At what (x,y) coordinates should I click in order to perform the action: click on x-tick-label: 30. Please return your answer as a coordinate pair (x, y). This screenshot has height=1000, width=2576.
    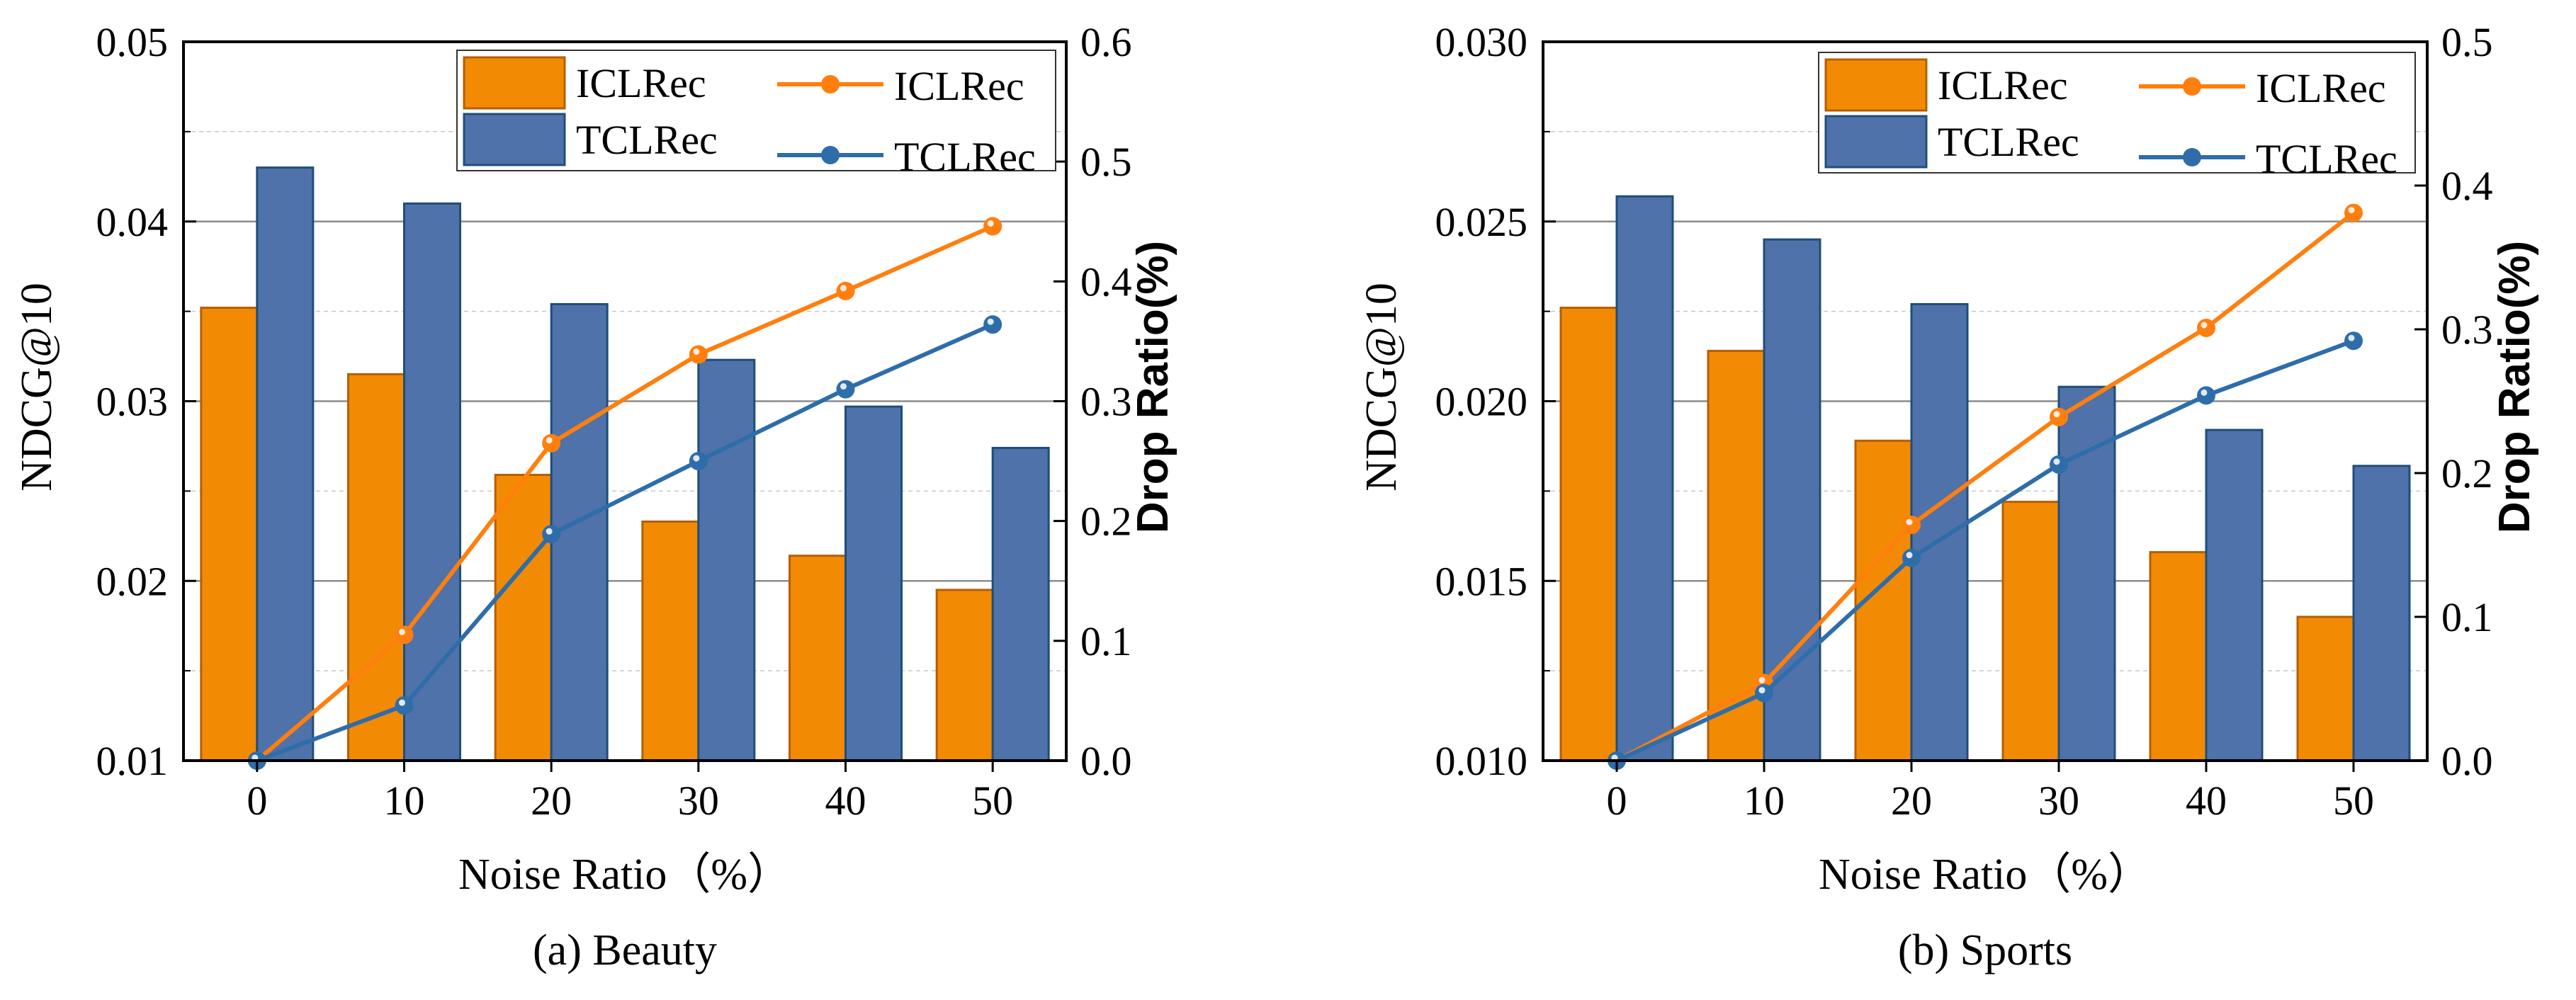
    Looking at the image, I should click on (698, 801).